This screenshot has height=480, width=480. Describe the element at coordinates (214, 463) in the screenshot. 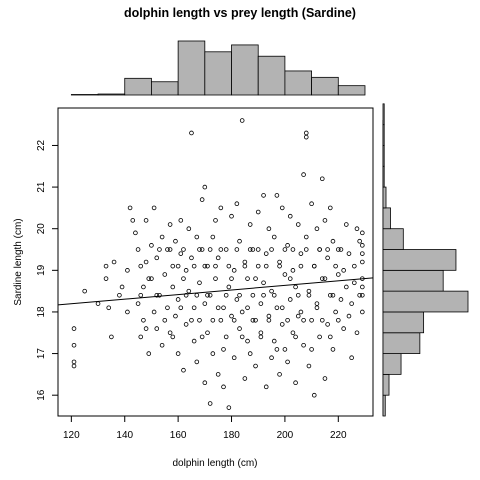

I see `x-axis-label: dolphin length (cm)` at that location.